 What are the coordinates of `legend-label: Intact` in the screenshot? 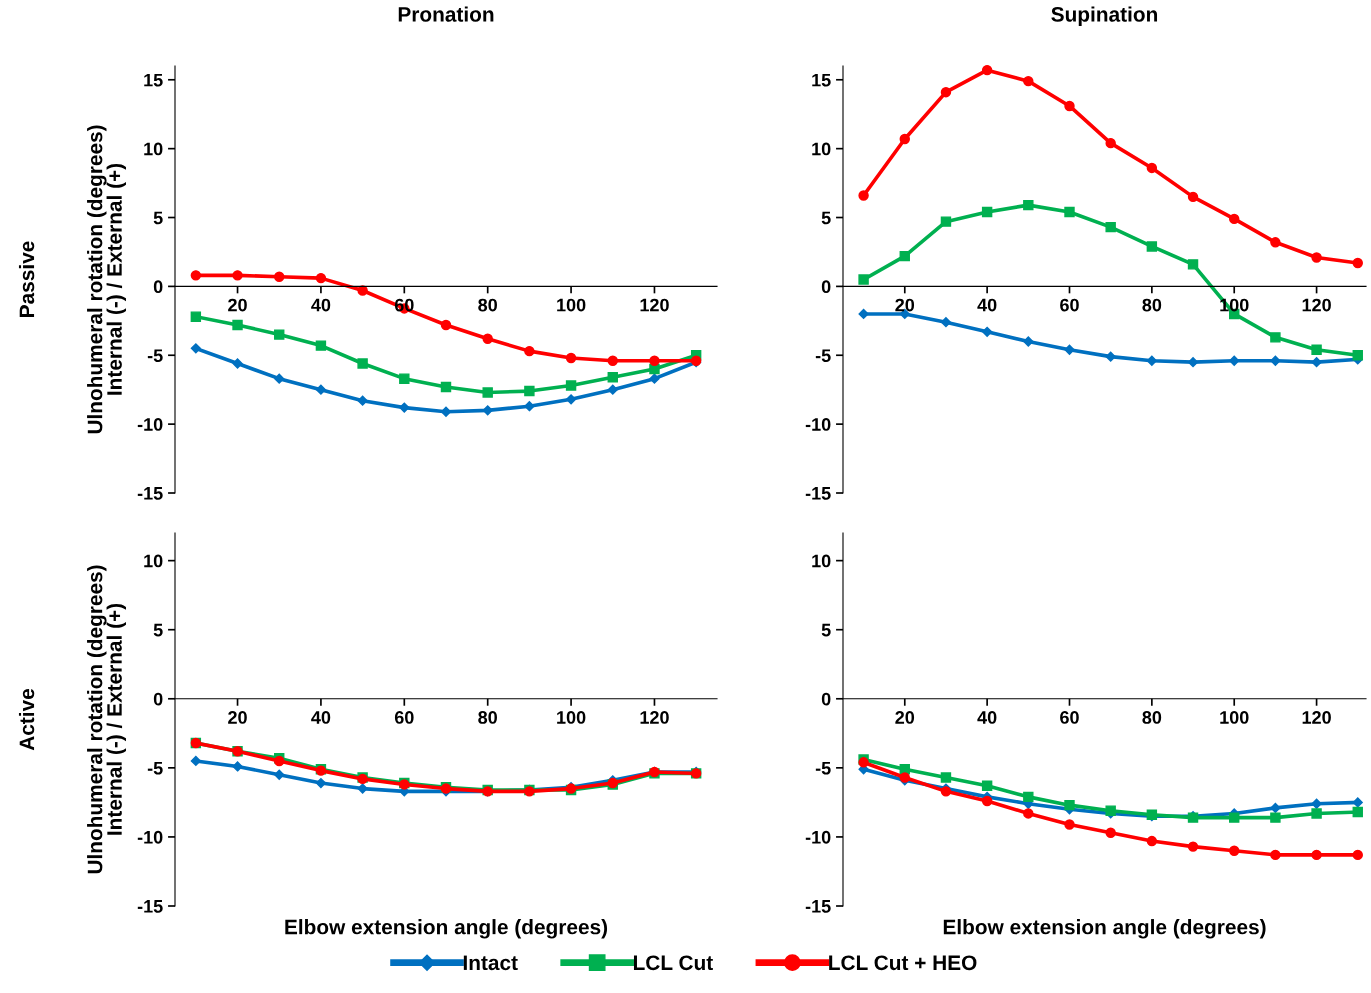 It's located at (490, 963).